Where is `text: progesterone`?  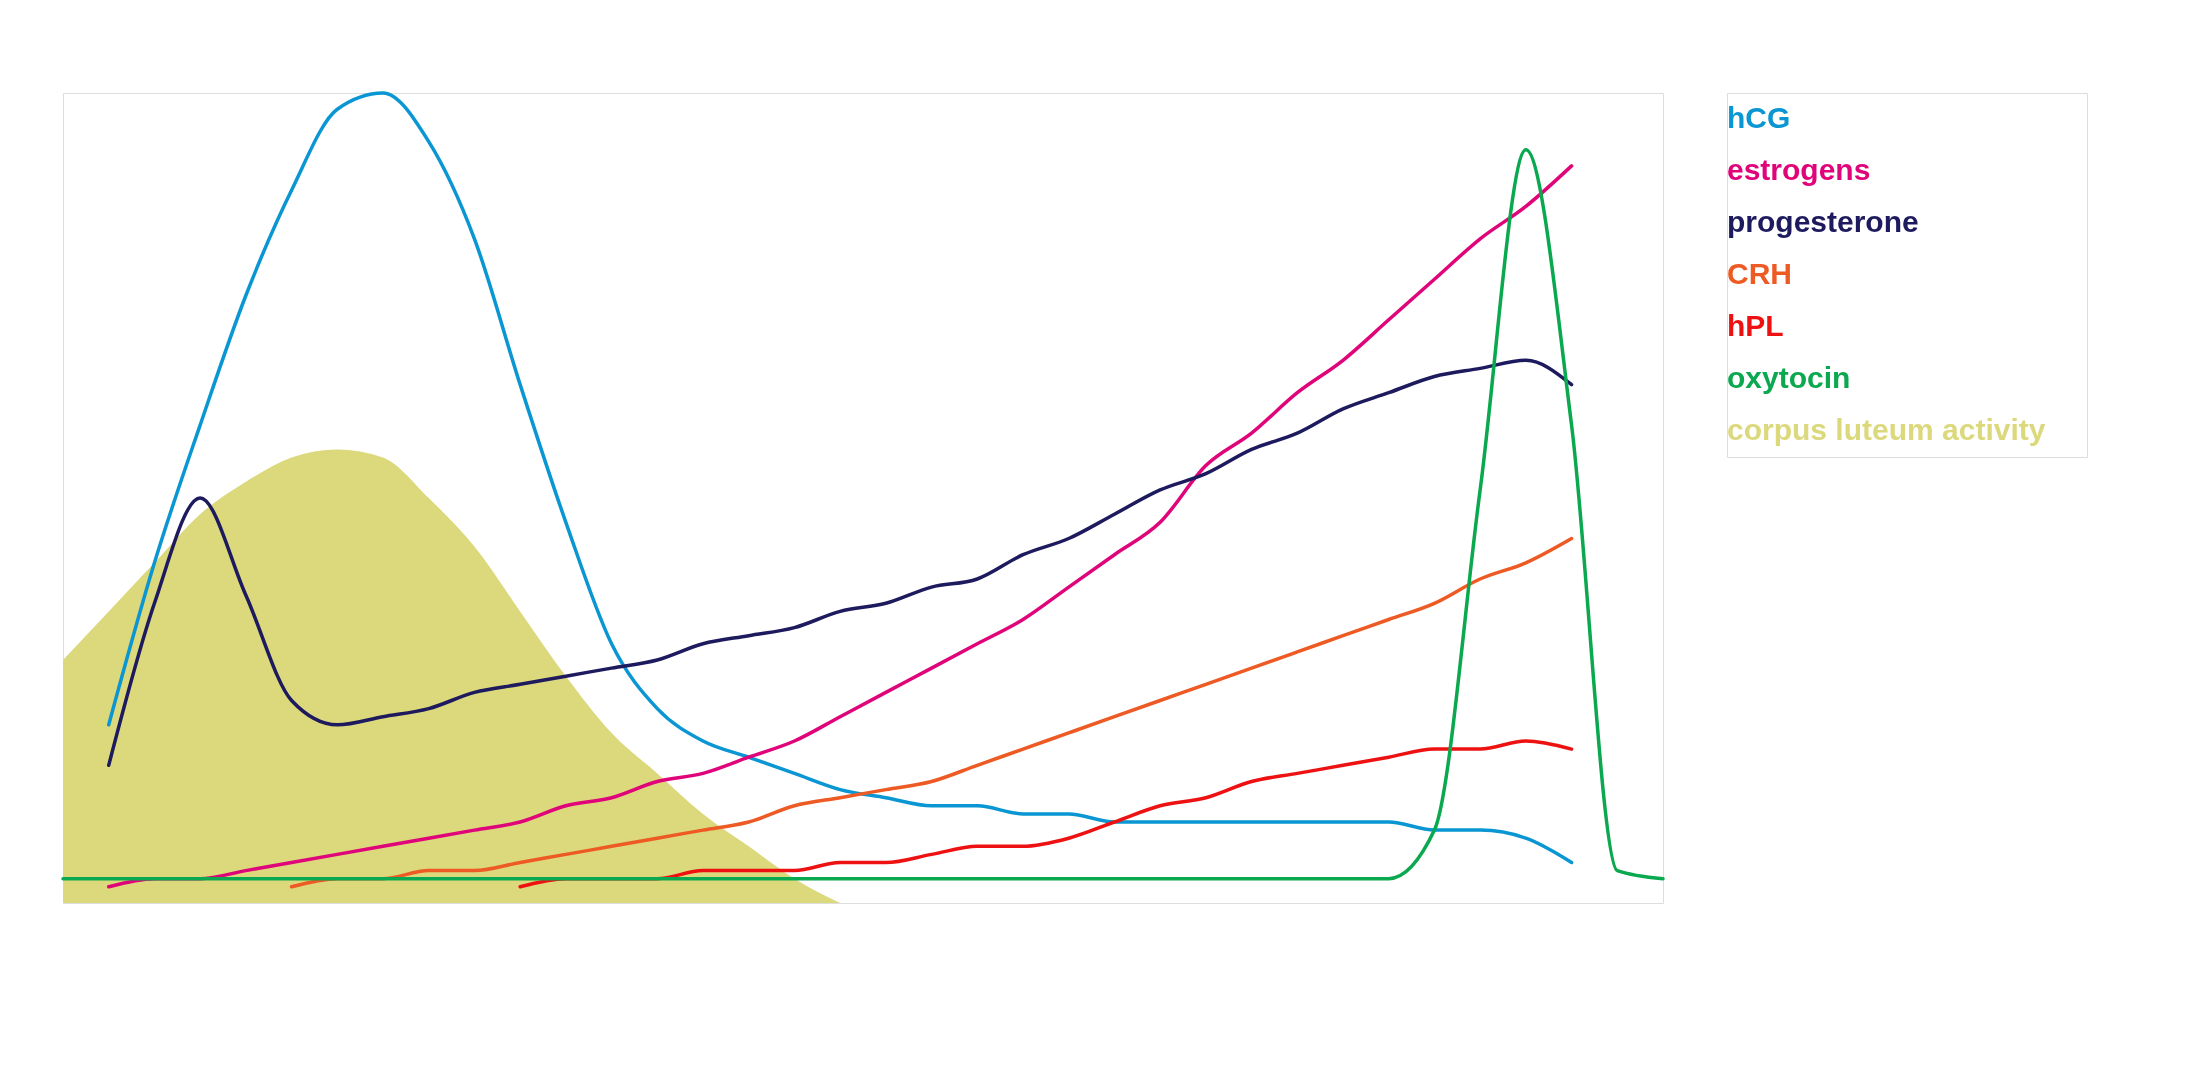
text: progesterone is located at coordinates (1823, 221).